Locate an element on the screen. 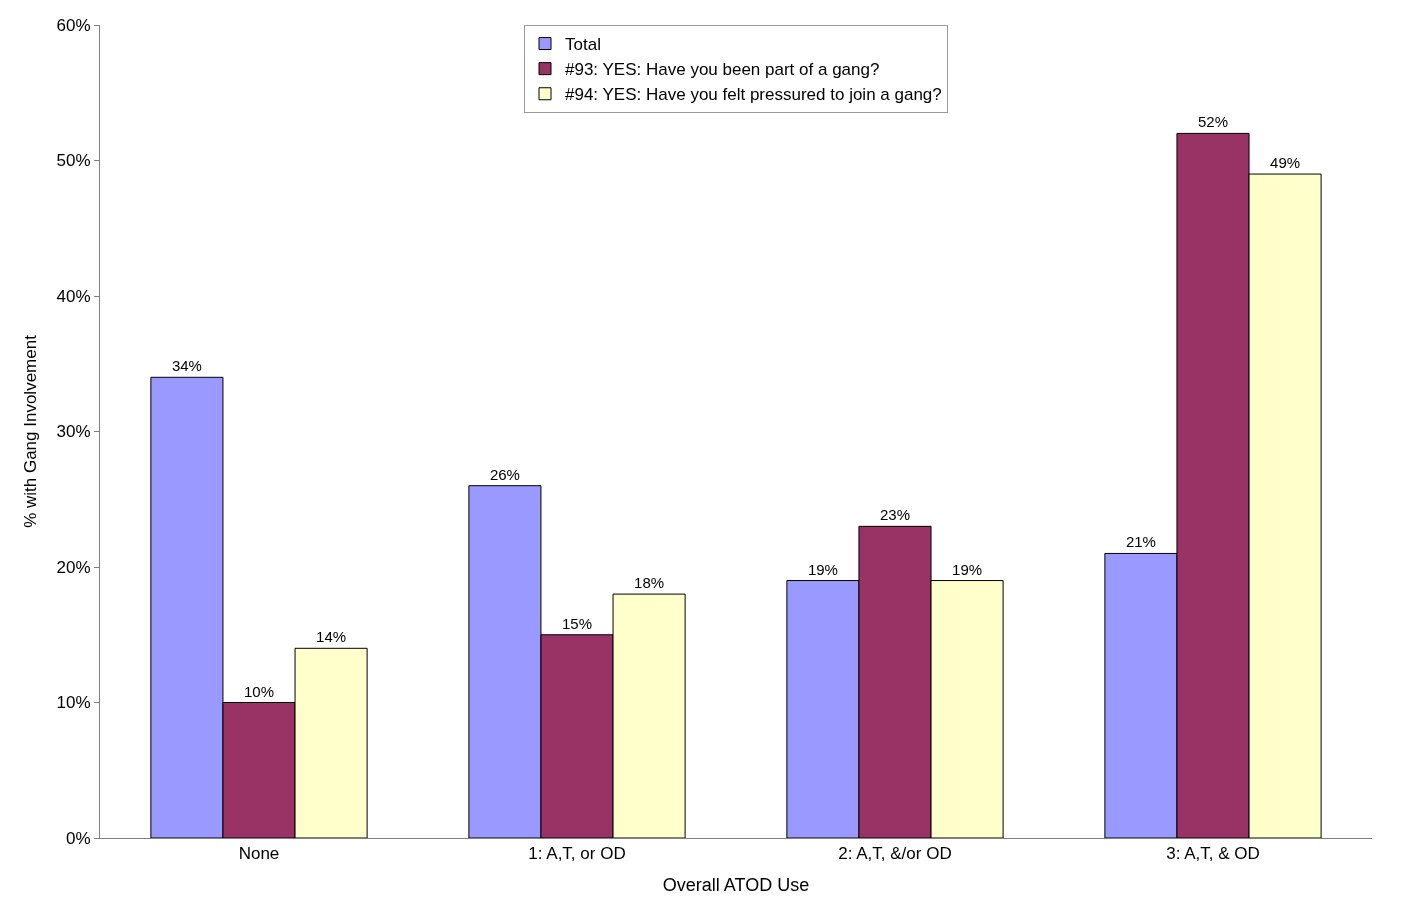 The image size is (1412, 918). x-tick-label: None is located at coordinates (259, 854).